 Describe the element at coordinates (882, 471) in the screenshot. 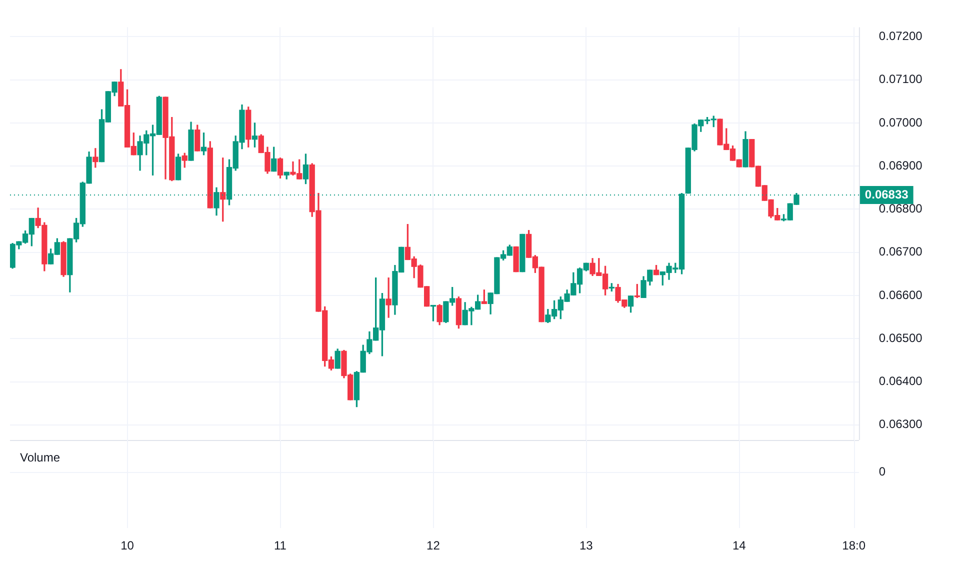

I see `text: 0` at that location.